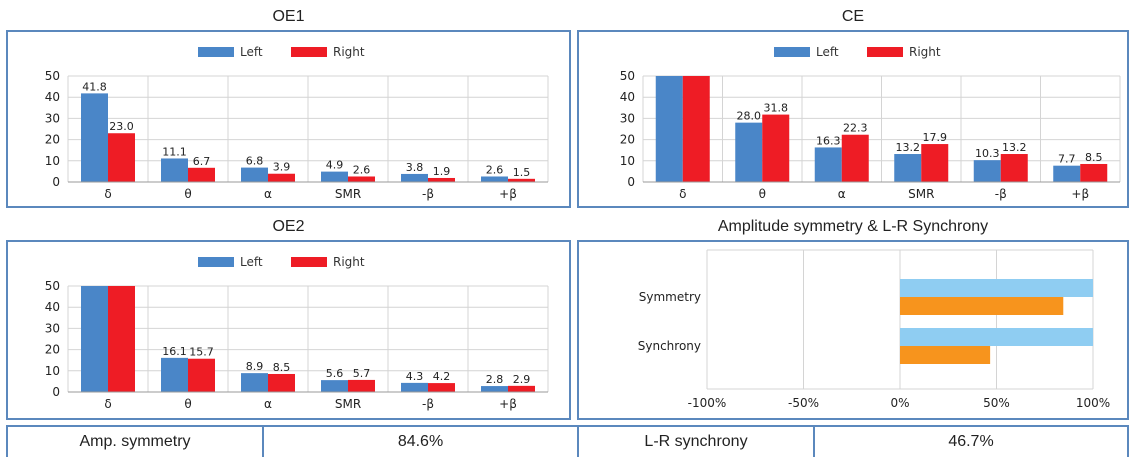 The image size is (1135, 457). Describe the element at coordinates (707, 403) in the screenshot. I see `x-tick-label: -100%` at that location.